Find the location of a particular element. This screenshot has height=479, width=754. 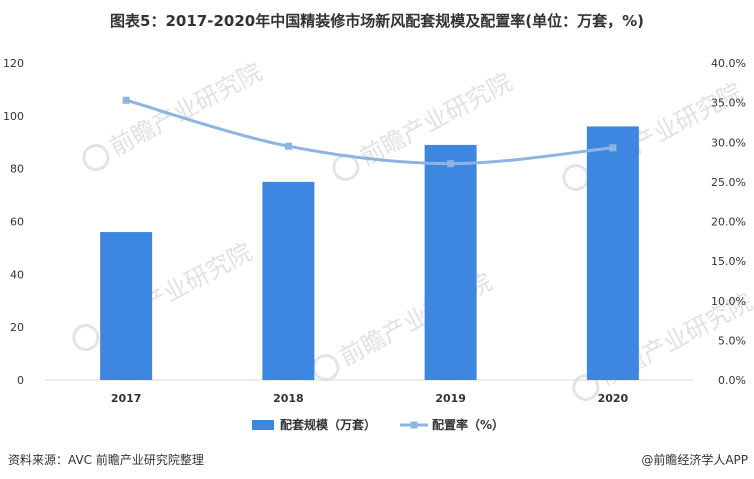

legend-line-marker is located at coordinates (414, 425).